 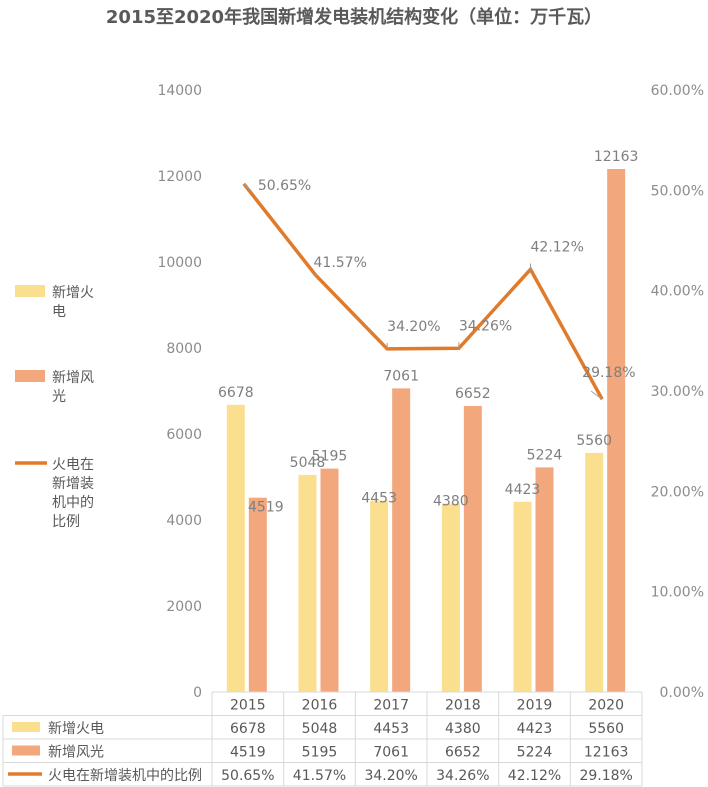 What do you see at coordinates (606, 706) in the screenshot?
I see `category-label: 2020` at bounding box center [606, 706].